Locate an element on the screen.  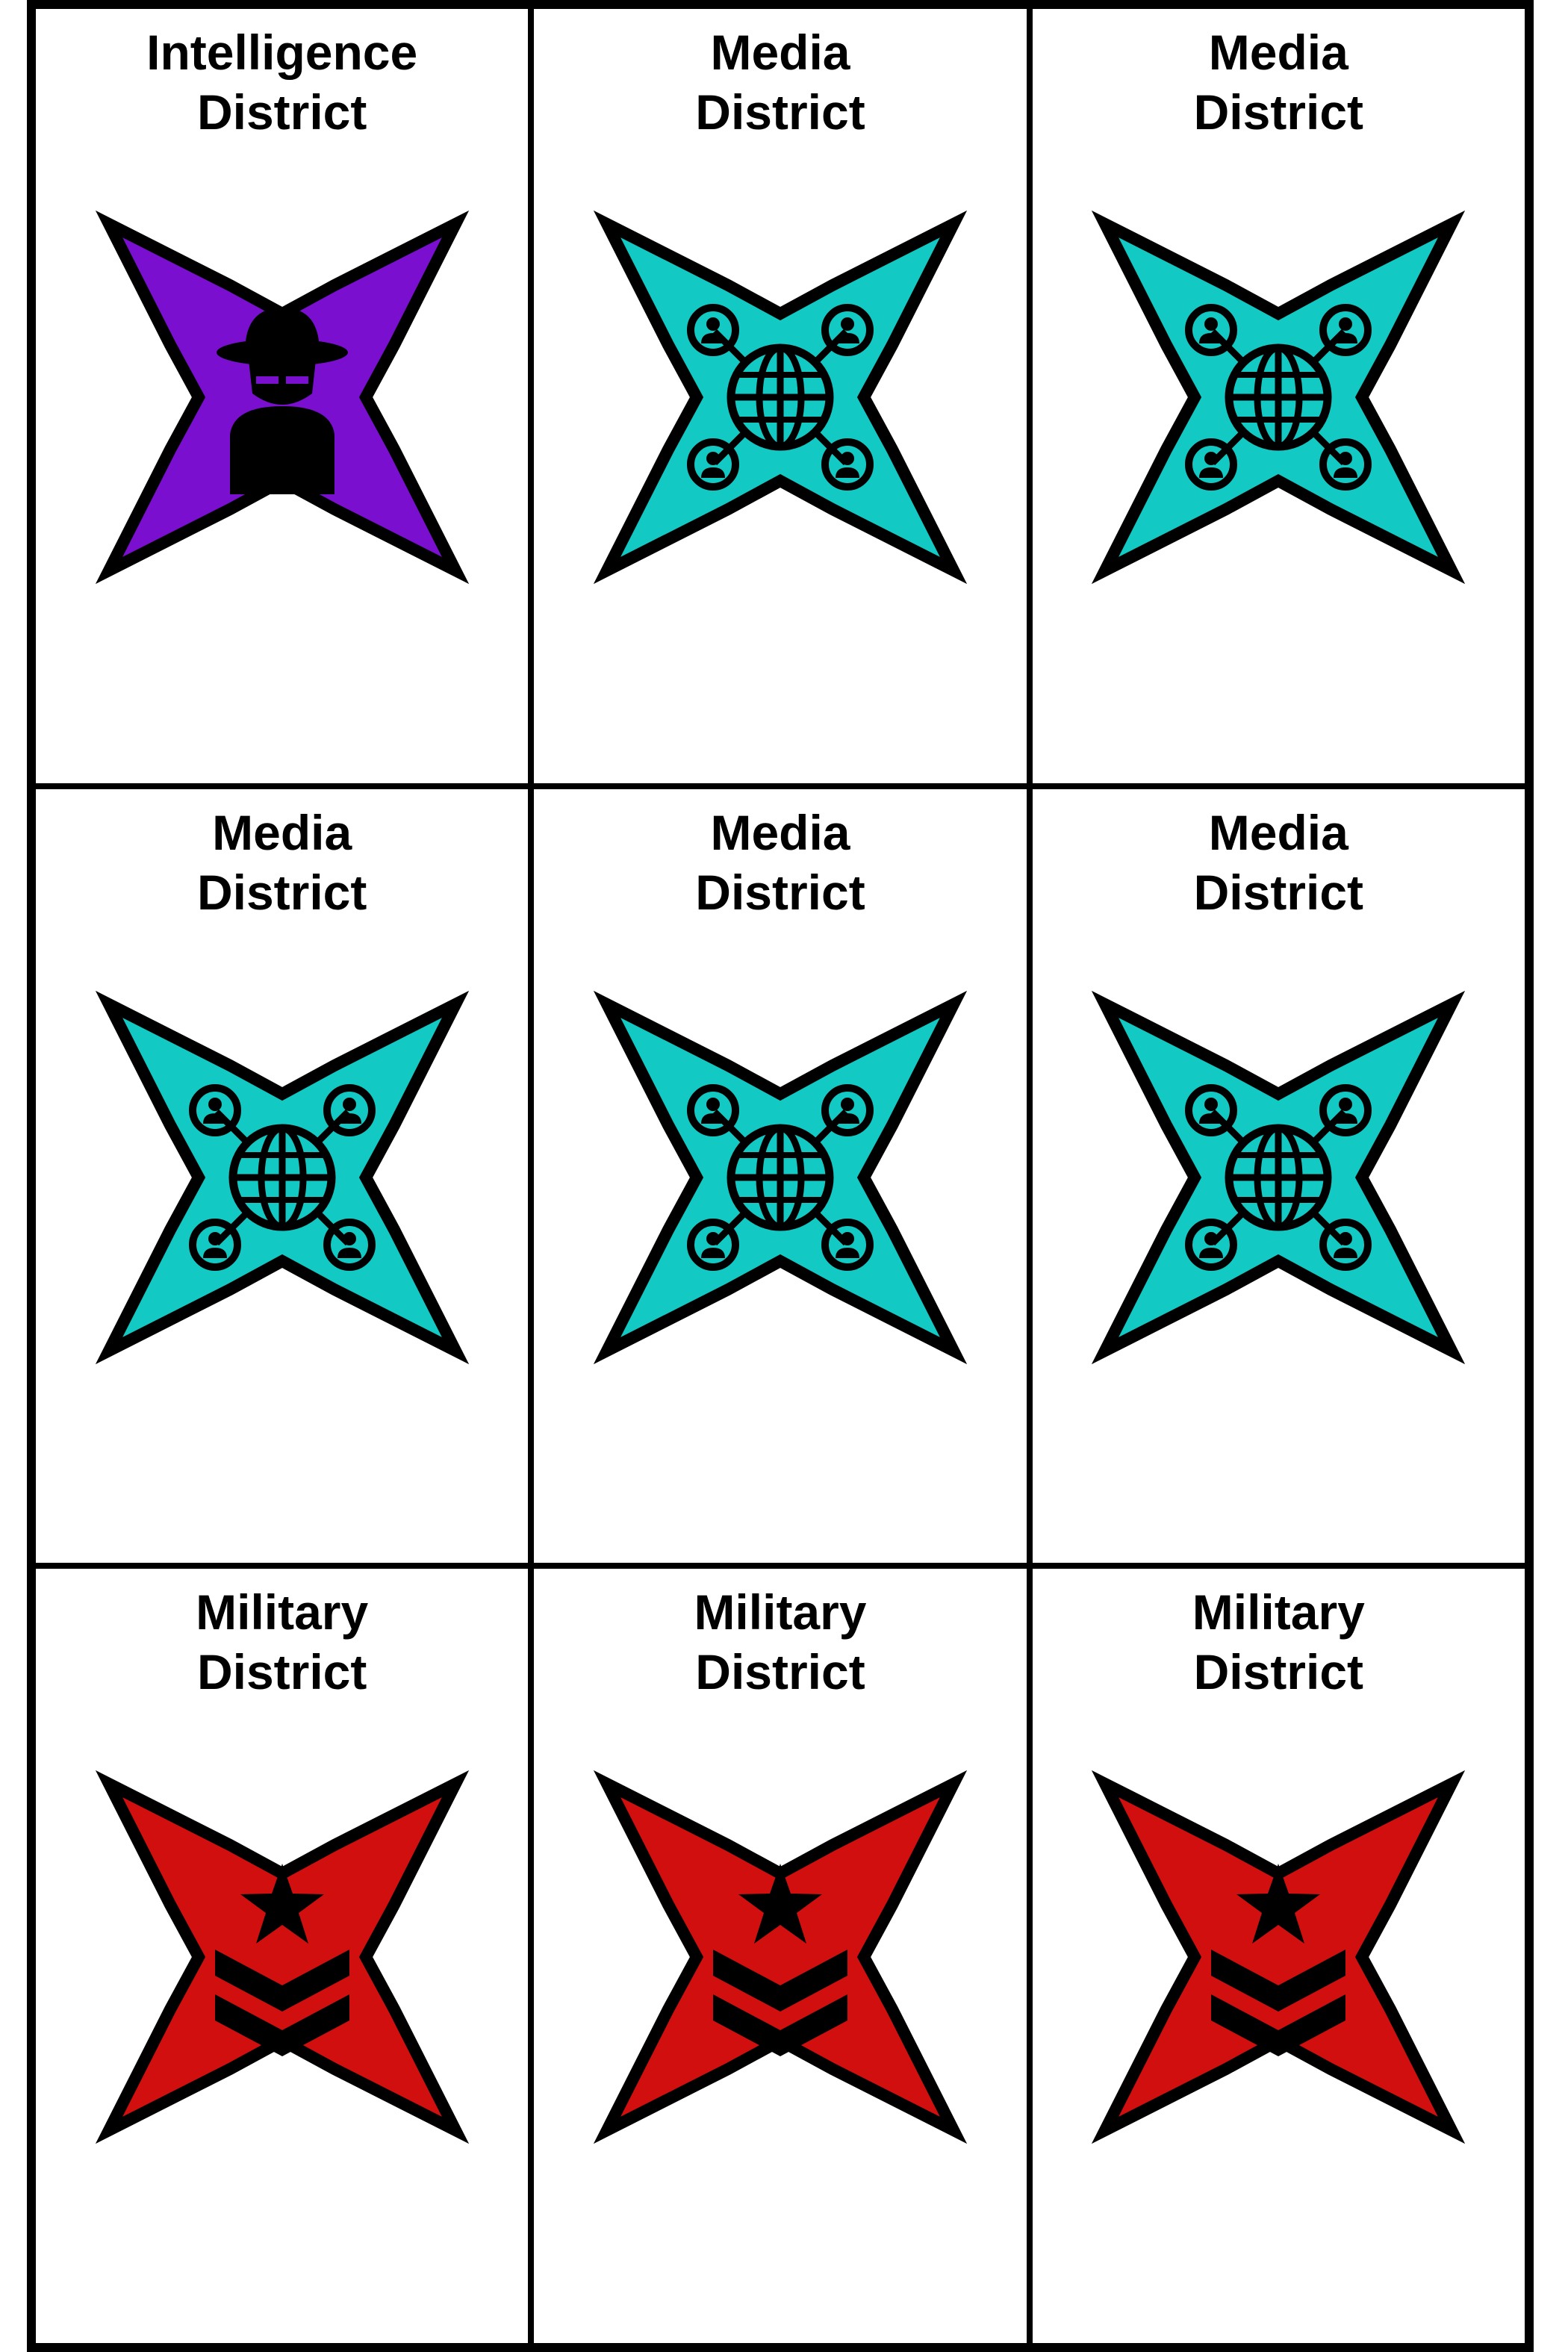
card-title: Intelligence District is located at coordinates (282, 82).